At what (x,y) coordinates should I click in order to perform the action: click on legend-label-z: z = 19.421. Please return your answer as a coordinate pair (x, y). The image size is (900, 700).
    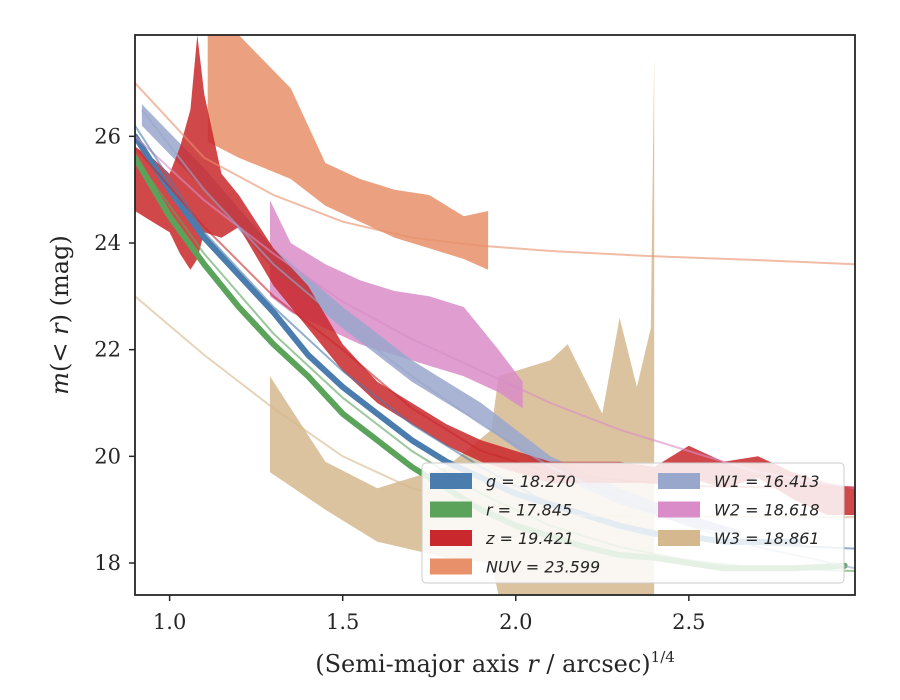
    Looking at the image, I should click on (529, 538).